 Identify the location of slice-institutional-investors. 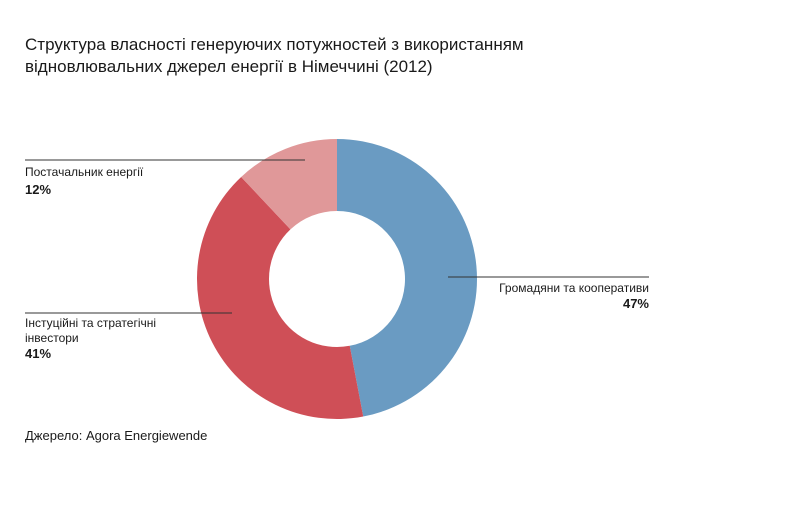
(280, 297).